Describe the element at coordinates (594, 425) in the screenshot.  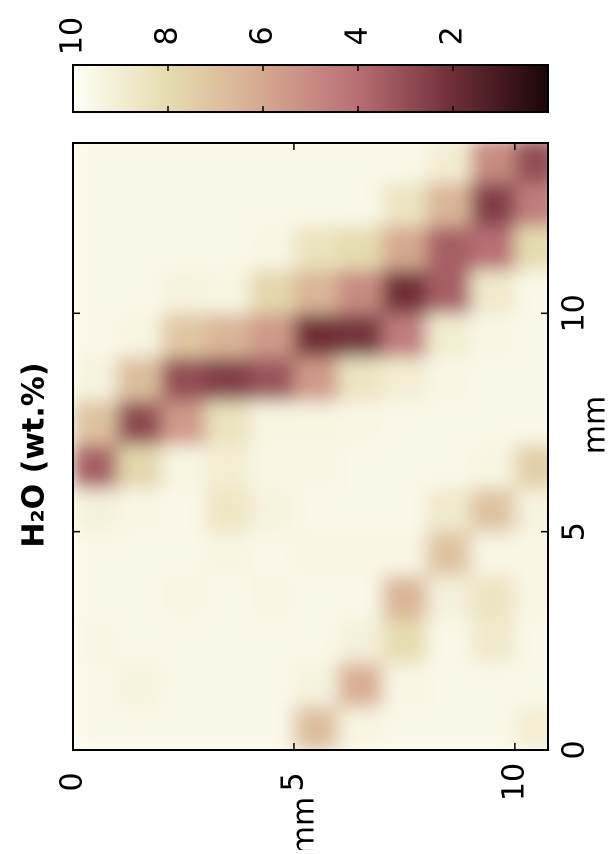
I see `x-axis-label: mm` at that location.